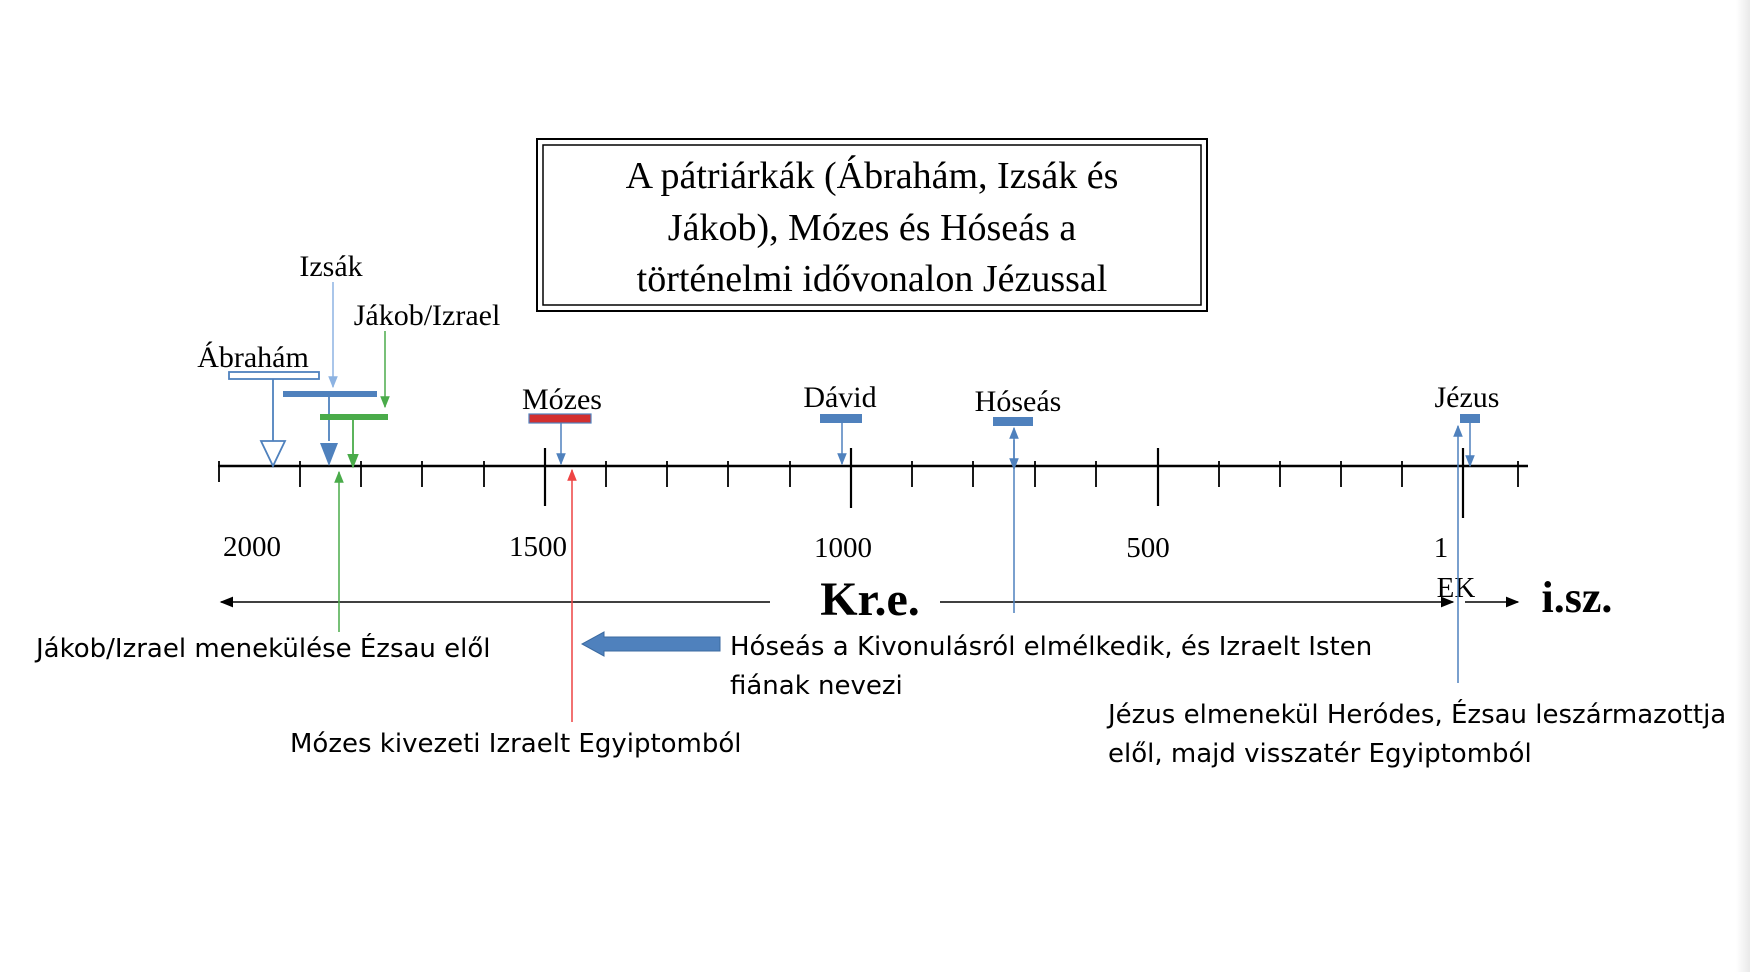 The width and height of the screenshot is (1750, 972). Describe the element at coordinates (410, 384) in the screenshot. I see `jakob-marker: Jákob/Izrael` at that location.